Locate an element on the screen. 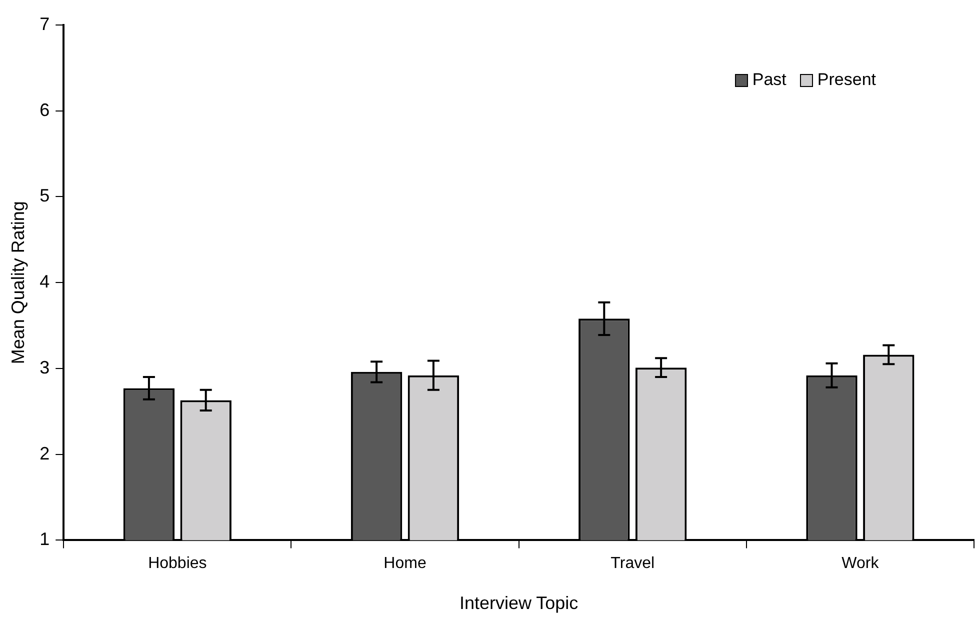 The height and width of the screenshot is (623, 976). x-tick-label: Hobbies is located at coordinates (177, 563).